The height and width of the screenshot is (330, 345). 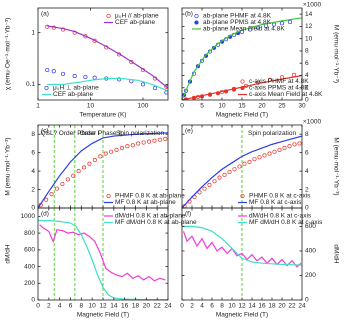 What do you see at coordinates (73, 94) in the screenshot?
I see `legend-label: CEF ab-plane` at bounding box center [73, 94].